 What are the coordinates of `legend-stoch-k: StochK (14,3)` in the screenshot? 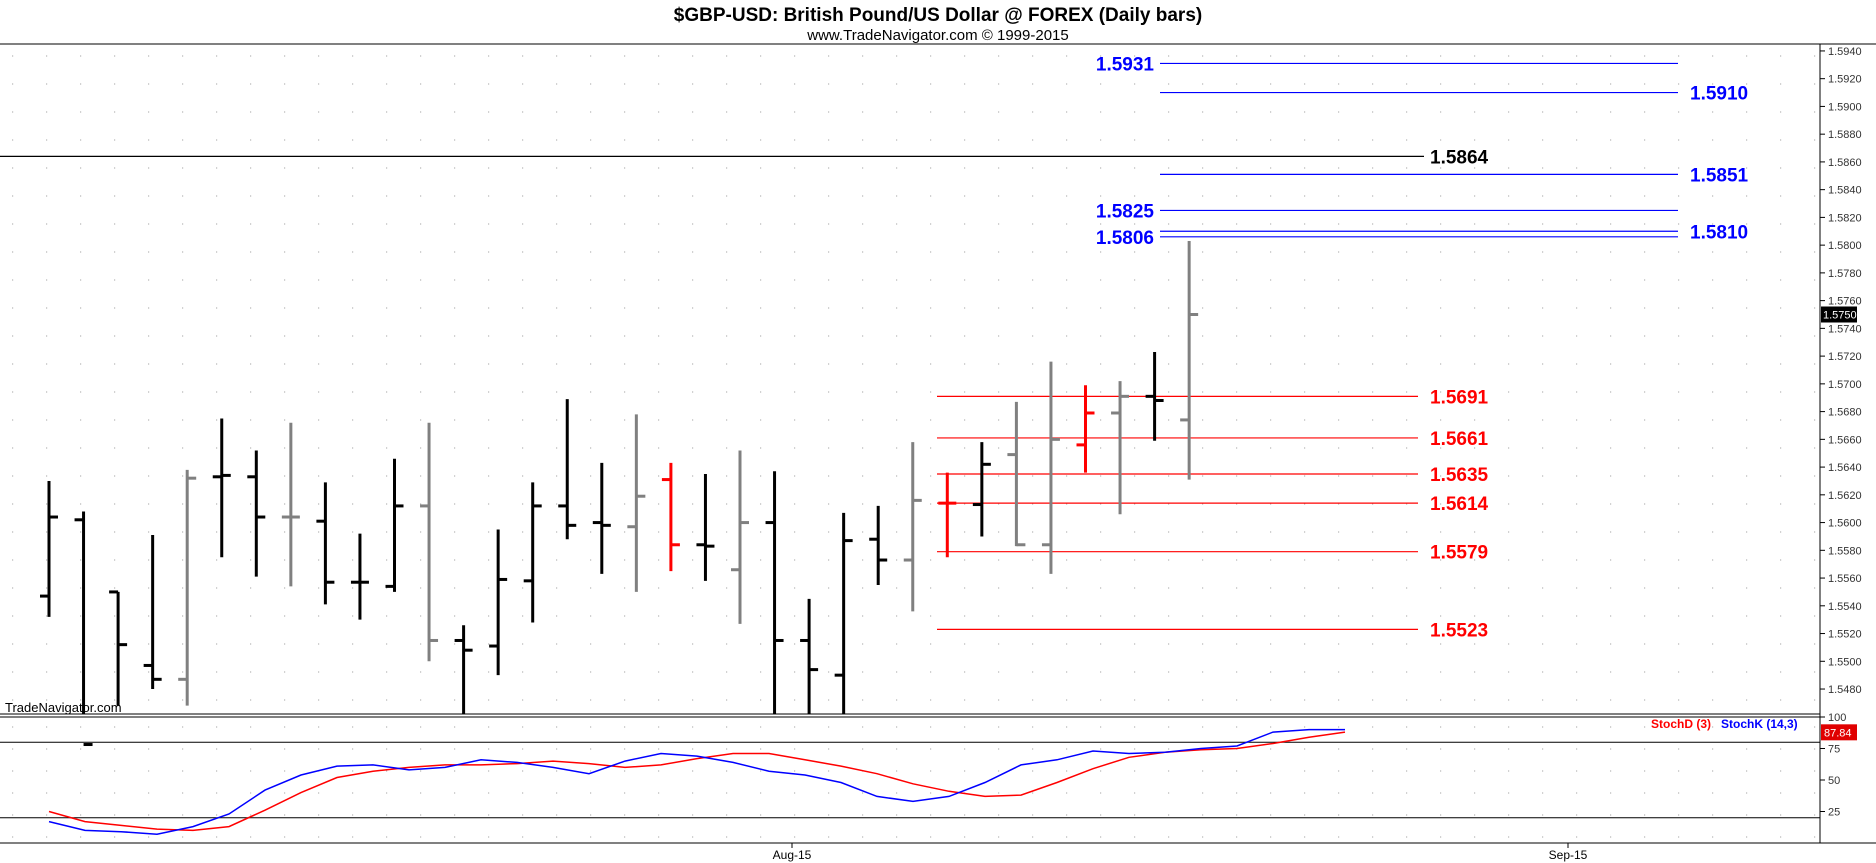 It's located at (1759, 724).